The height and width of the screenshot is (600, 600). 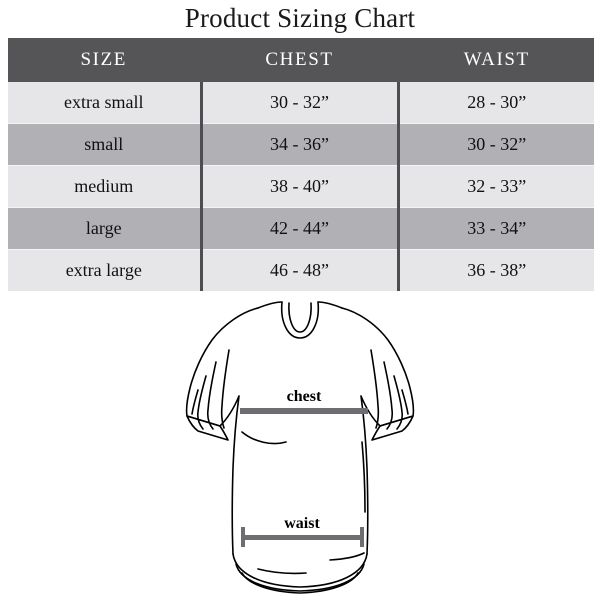 I want to click on table-header: SIZE CHEST WAIST, so click(x=301, y=60).